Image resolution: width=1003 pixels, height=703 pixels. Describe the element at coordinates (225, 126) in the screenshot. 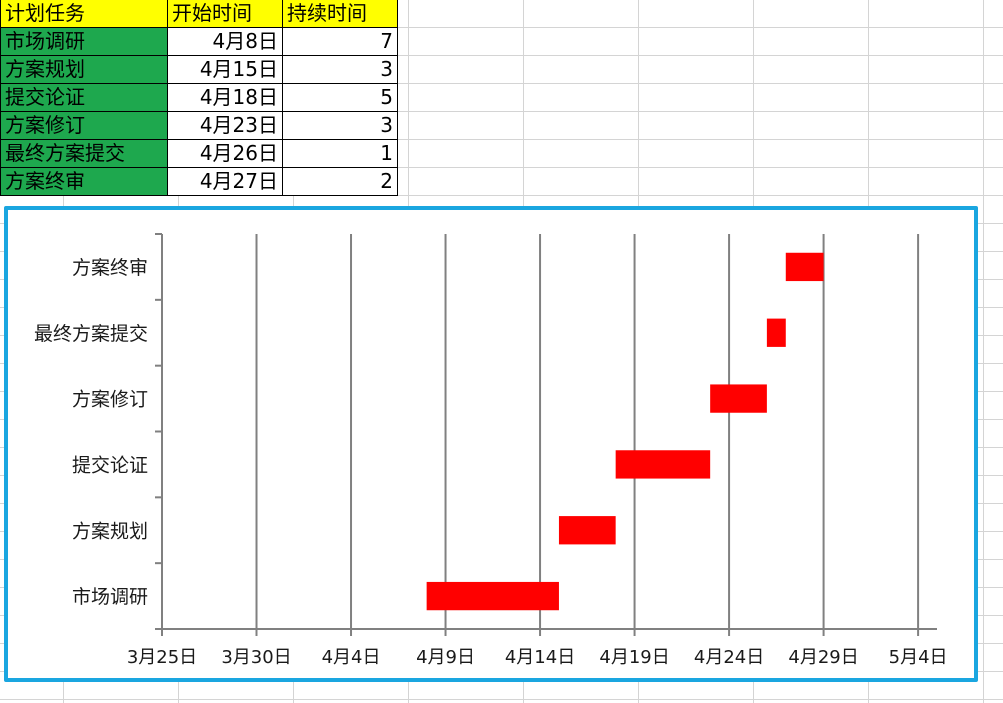

I see `start-cell: 4月23日` at that location.